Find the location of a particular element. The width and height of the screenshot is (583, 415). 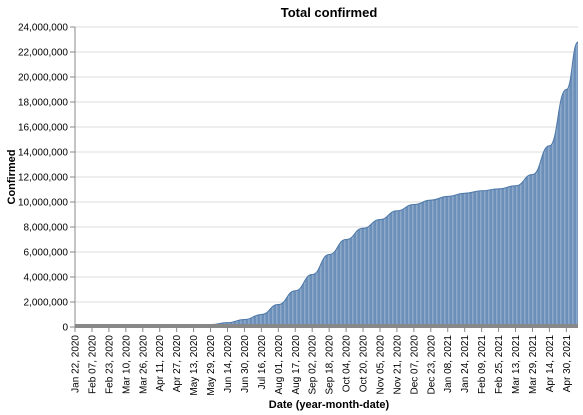

x-tick-label-29: Apr 30, 2021 is located at coordinates (567, 364).